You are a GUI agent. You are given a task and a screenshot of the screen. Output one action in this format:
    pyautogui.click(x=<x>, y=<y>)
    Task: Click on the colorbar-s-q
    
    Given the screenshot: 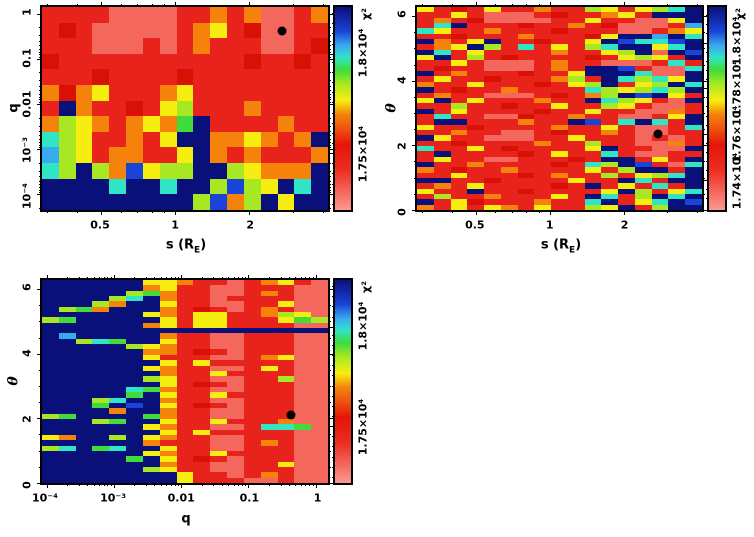 What is the action you would take?
    pyautogui.click(x=341, y=108)
    